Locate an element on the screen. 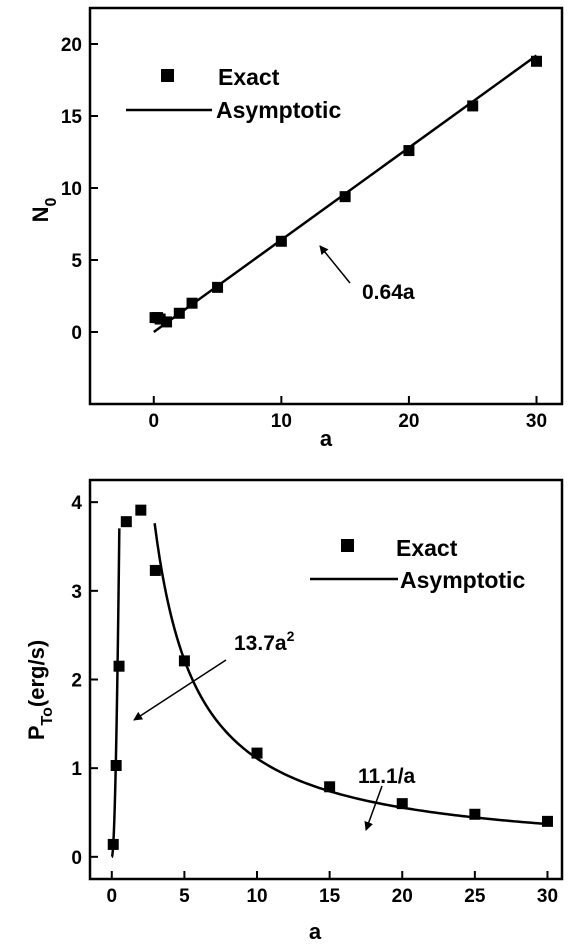 The image size is (574, 944). y-tick-label: 15 is located at coordinates (72, 117).